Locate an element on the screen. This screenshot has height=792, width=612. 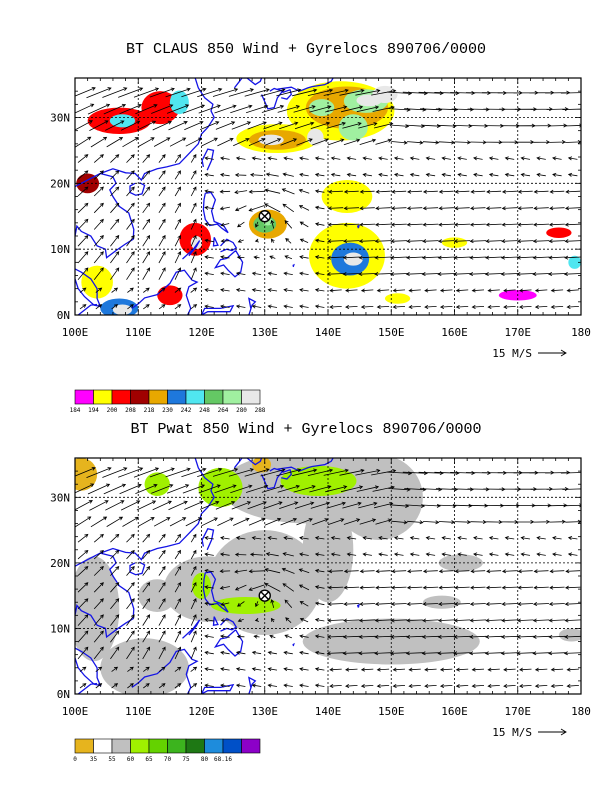
colorbar: 0 35 55 60 65 70 75 80 68.16 is located at coordinates (167, 750).